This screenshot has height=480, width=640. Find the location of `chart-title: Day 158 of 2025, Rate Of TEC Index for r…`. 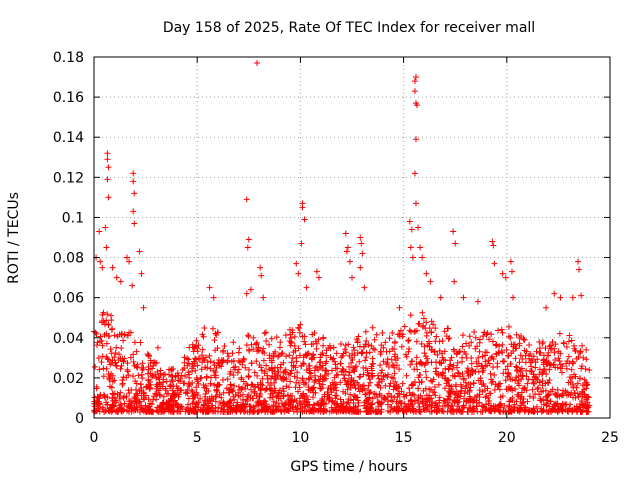

chart-title: Day 158 of 2025, Rate Of TEC Index for r… is located at coordinates (349, 28).